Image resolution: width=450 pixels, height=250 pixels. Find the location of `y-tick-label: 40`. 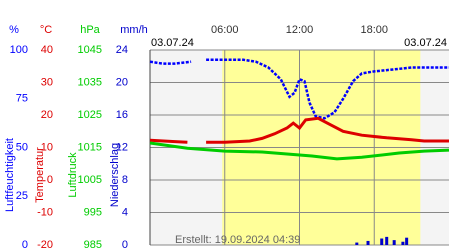

y-tick-label: 40 is located at coordinates (47, 50).